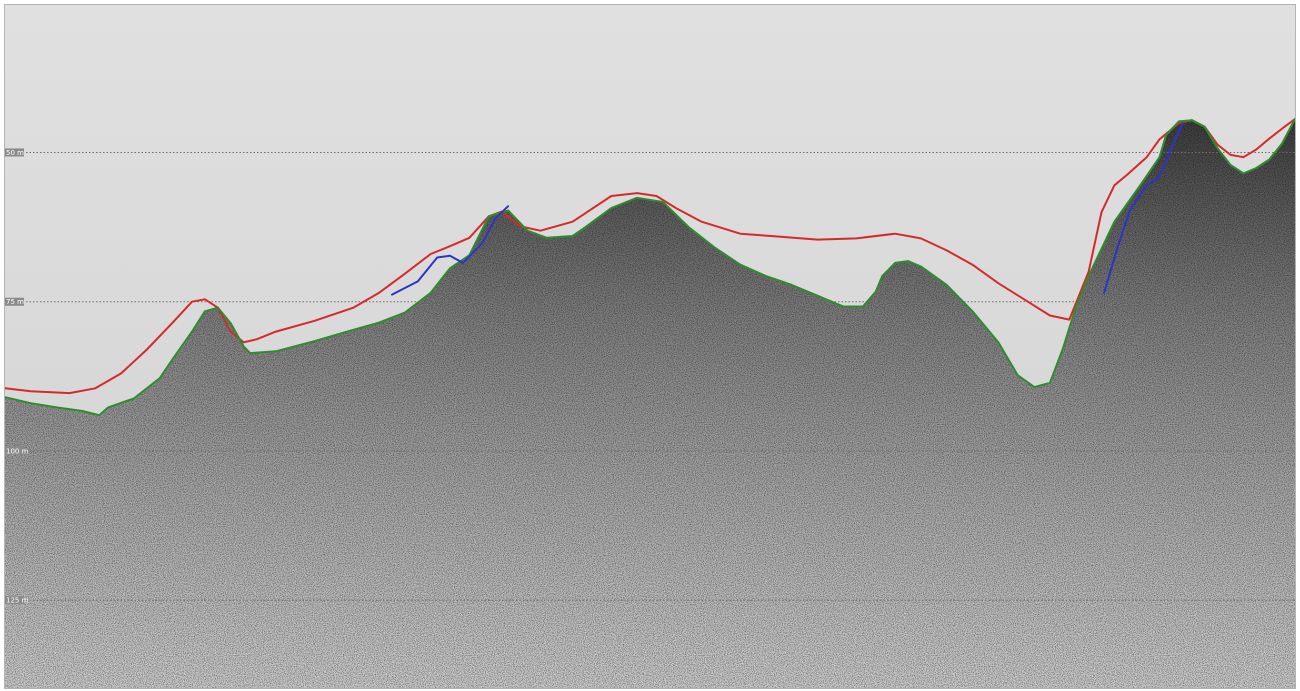 This screenshot has width=1300, height=691. I want to click on gridline-label-75: 75 m, so click(15, 302).